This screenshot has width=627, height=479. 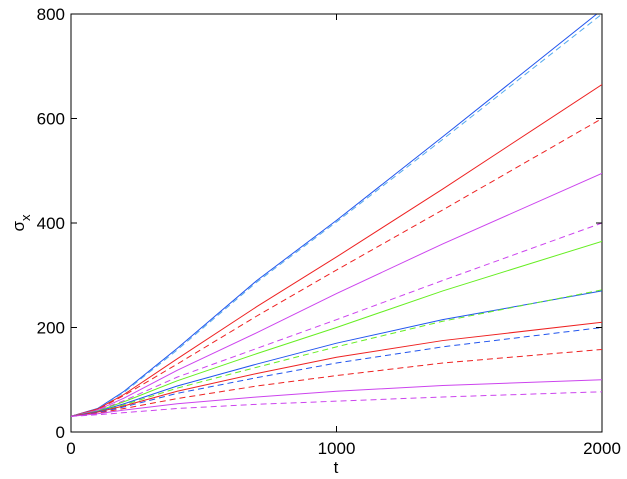 What do you see at coordinates (51, 14) in the screenshot?
I see `y-tick-label: 800` at bounding box center [51, 14].